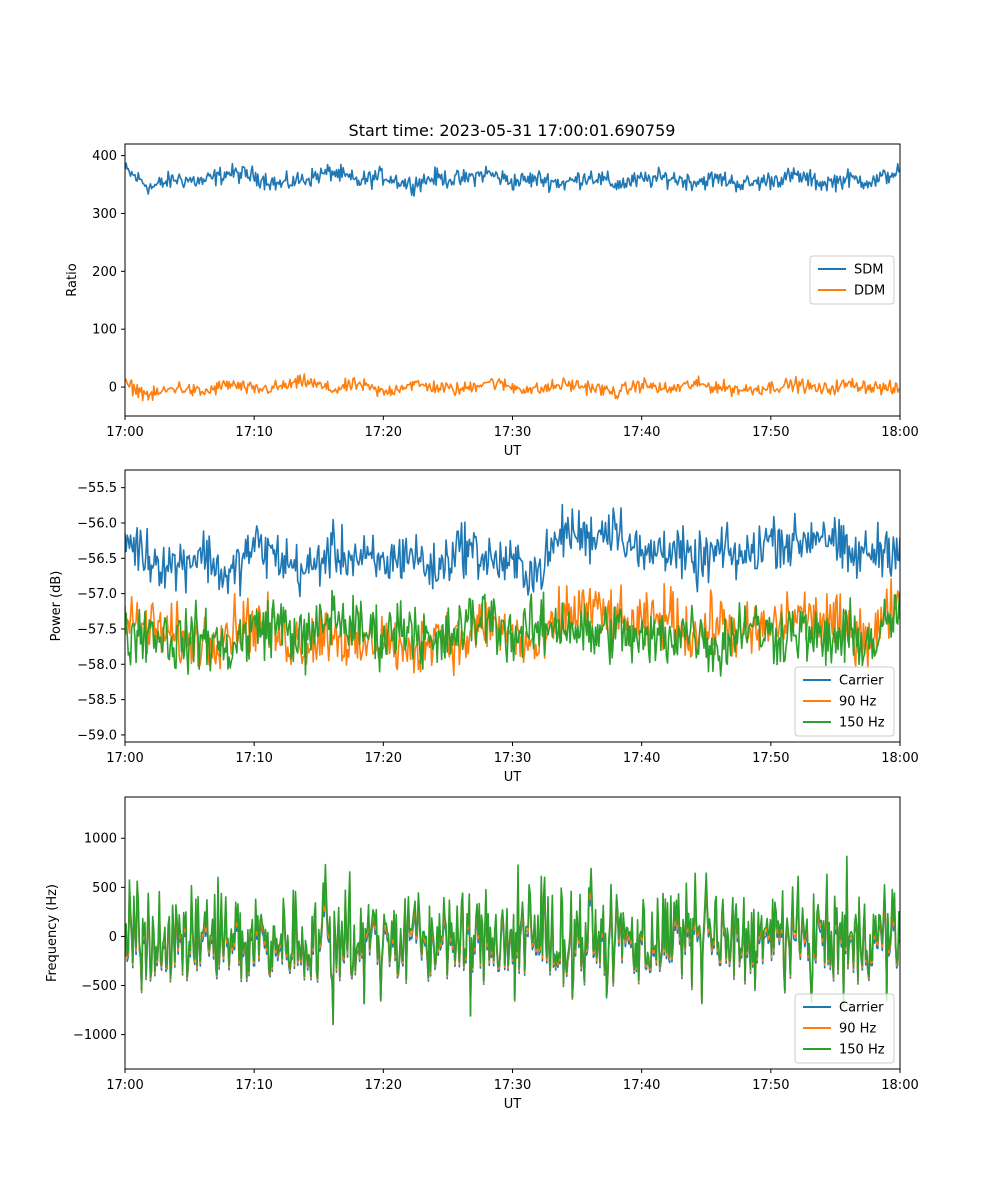 The image size is (1000, 1200). Describe the element at coordinates (72, 279) in the screenshot. I see `y-axis-label: Ratio` at that location.